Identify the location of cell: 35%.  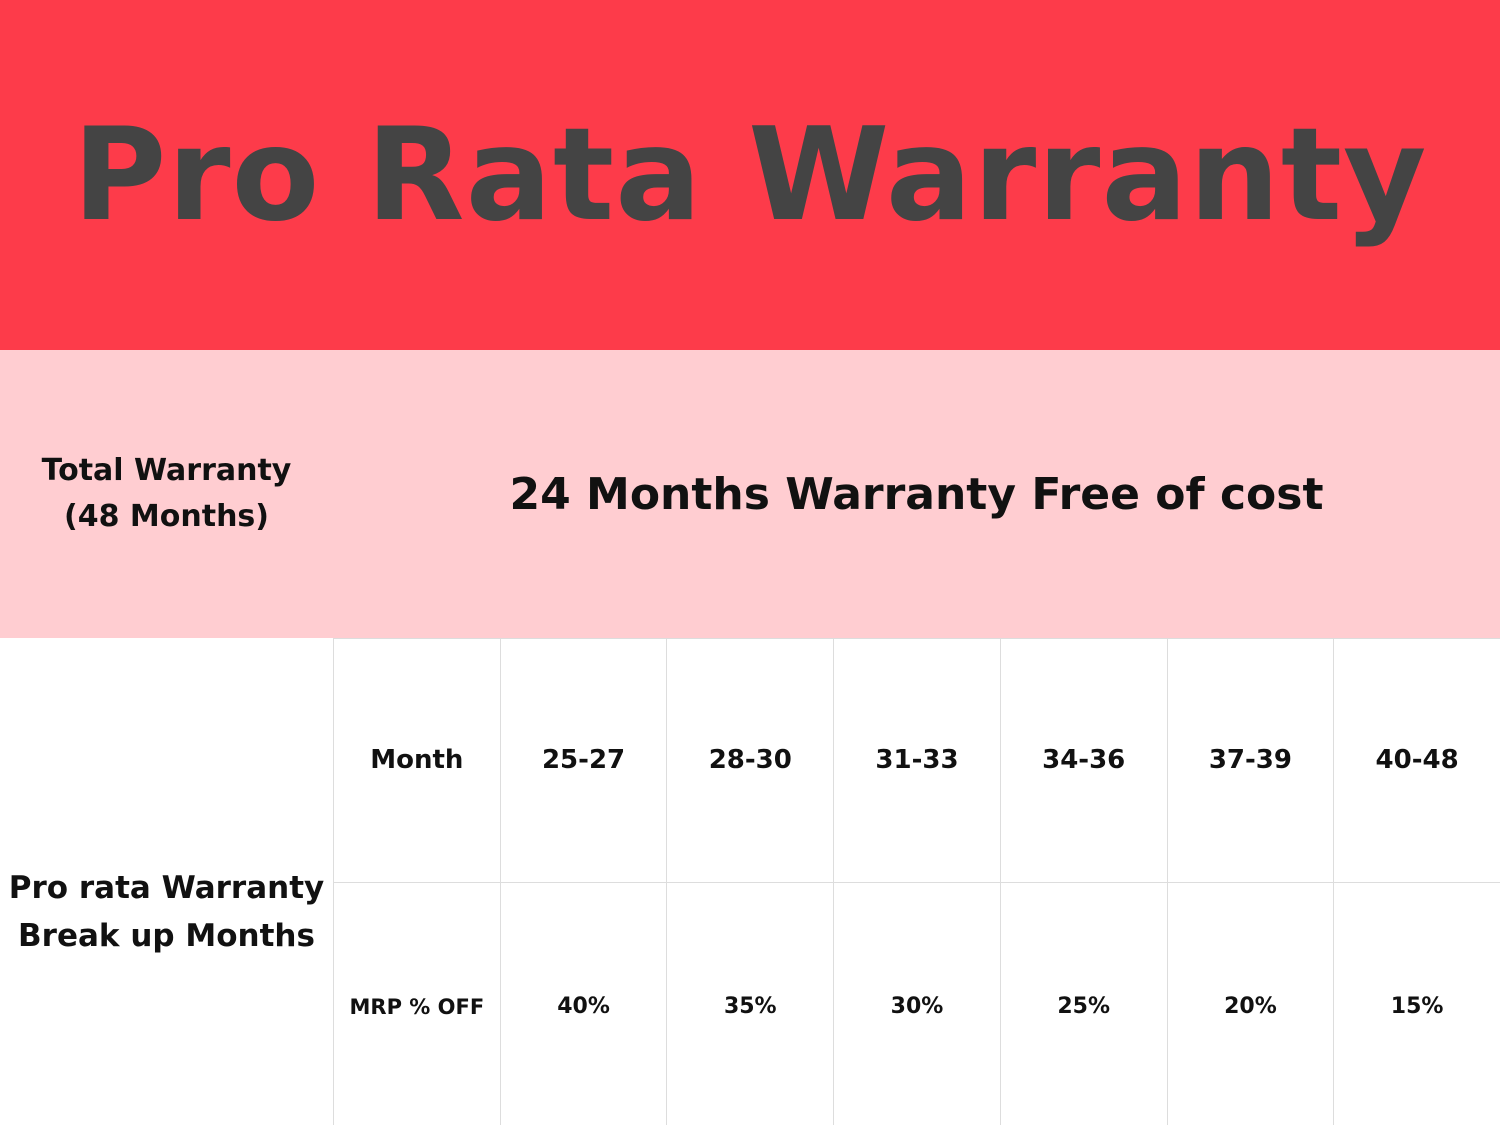
(750, 1003).